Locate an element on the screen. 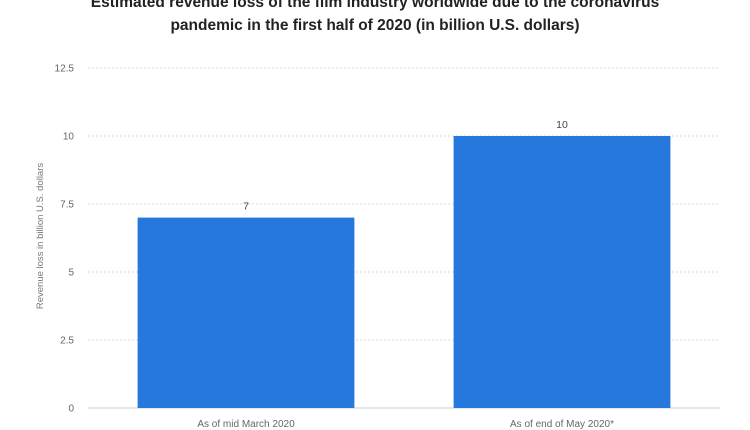 The width and height of the screenshot is (750, 430). y-tick-label-3: 7.5 is located at coordinates (67, 205).